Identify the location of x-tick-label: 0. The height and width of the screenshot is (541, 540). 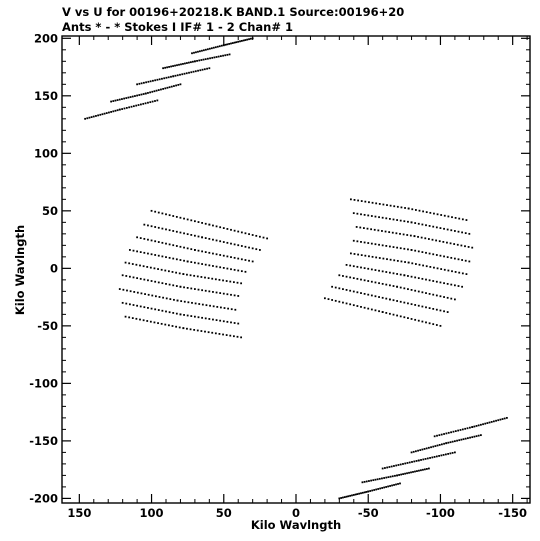
(296, 513).